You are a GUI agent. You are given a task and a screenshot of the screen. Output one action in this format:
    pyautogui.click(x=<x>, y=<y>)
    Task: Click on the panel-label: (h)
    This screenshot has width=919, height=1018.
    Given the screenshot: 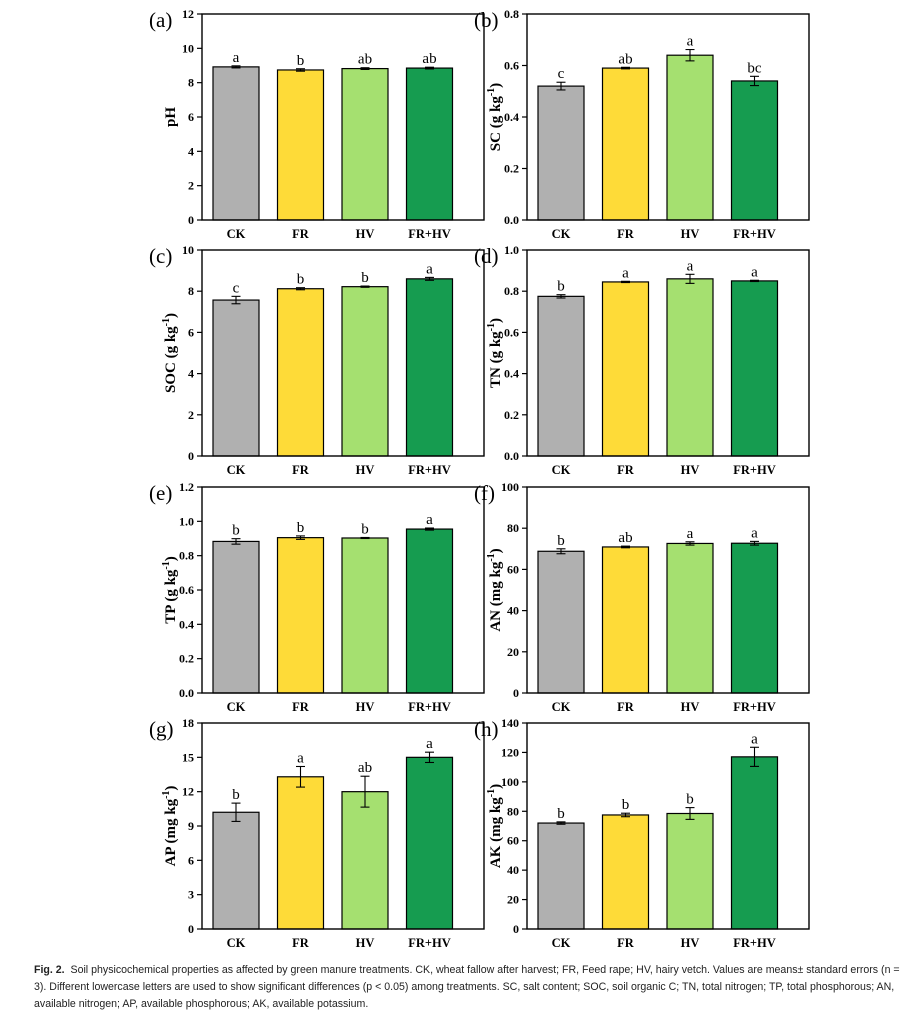 What is the action you would take?
    pyautogui.click(x=486, y=729)
    